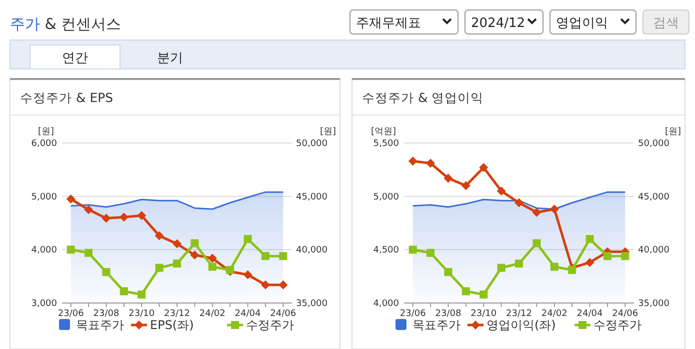 This screenshot has width=695, height=349. Describe the element at coordinates (172, 325) in the screenshot. I see `legend-label: EPS(좌)` at that location.